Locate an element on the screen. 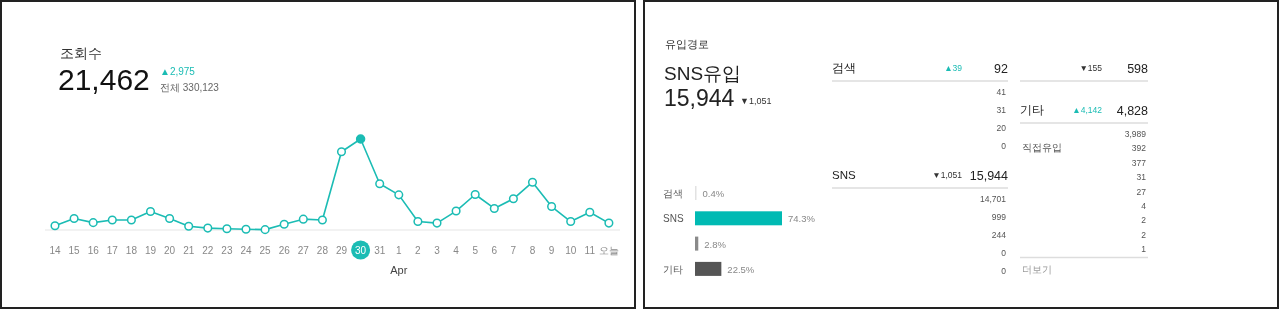 Image resolution: width=1280 pixels, height=310 pixels. x-tick-label: 30 is located at coordinates (361, 250).